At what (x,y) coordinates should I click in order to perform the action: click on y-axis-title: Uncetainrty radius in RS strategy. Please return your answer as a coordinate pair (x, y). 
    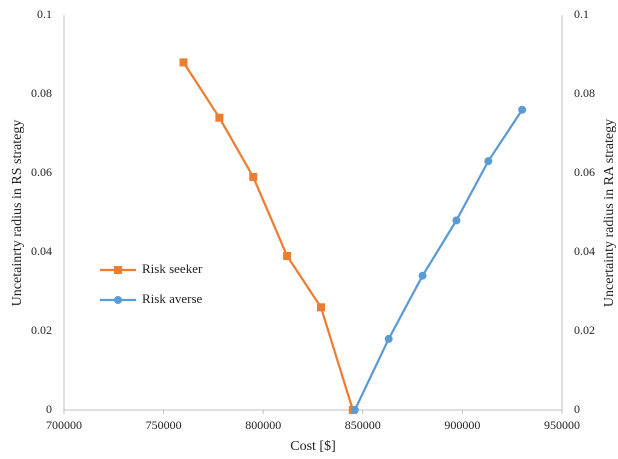
    Looking at the image, I should click on (17, 213).